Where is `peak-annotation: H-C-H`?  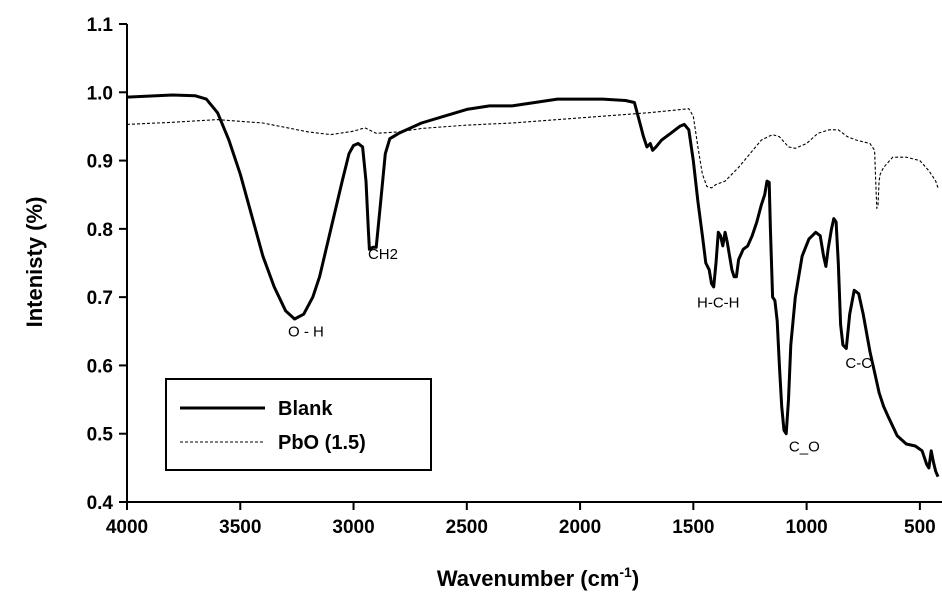
peak-annotation: H-C-H is located at coordinates (718, 302).